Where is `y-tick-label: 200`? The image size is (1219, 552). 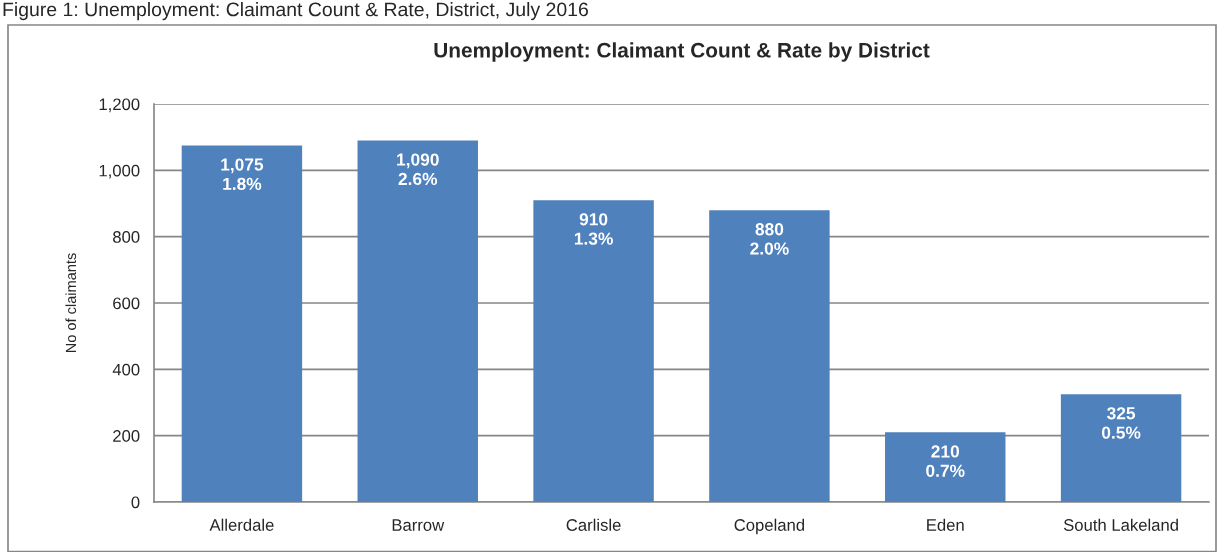 y-tick-label: 200 is located at coordinates (126, 436).